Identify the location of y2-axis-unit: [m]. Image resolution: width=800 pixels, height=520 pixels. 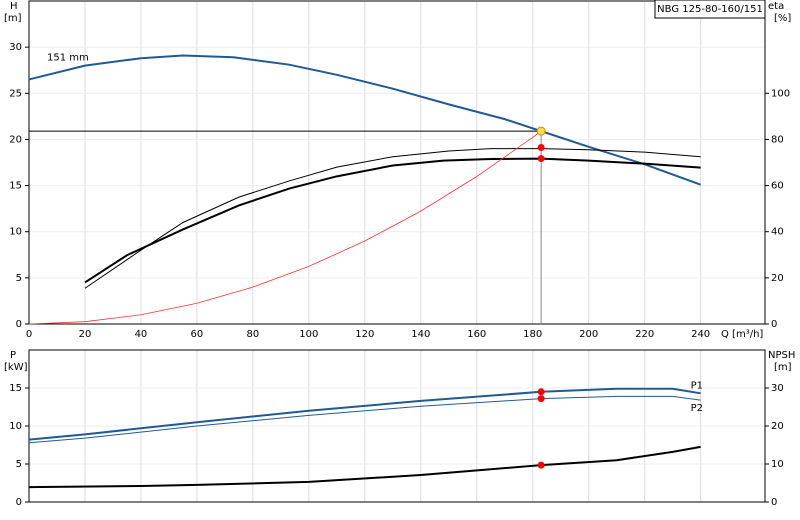
(783, 367).